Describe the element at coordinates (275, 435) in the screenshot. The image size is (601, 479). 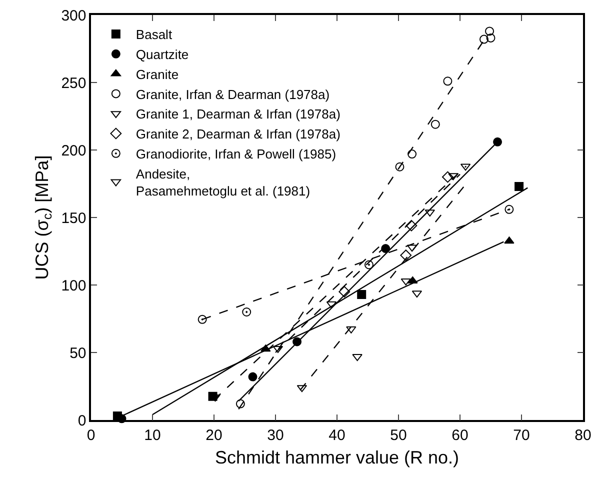
I see `x-tick-label: 30` at that location.